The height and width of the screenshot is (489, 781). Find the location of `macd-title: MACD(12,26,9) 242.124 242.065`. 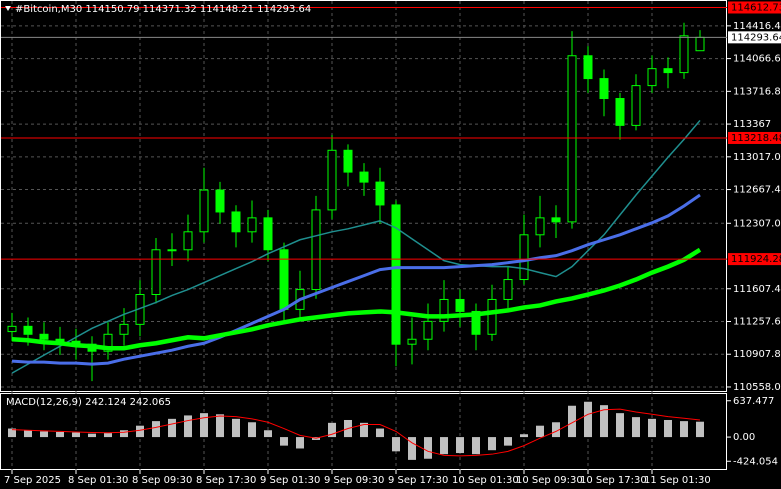

macd-title: MACD(12,26,9) 242.124 242.065 is located at coordinates (88, 402).